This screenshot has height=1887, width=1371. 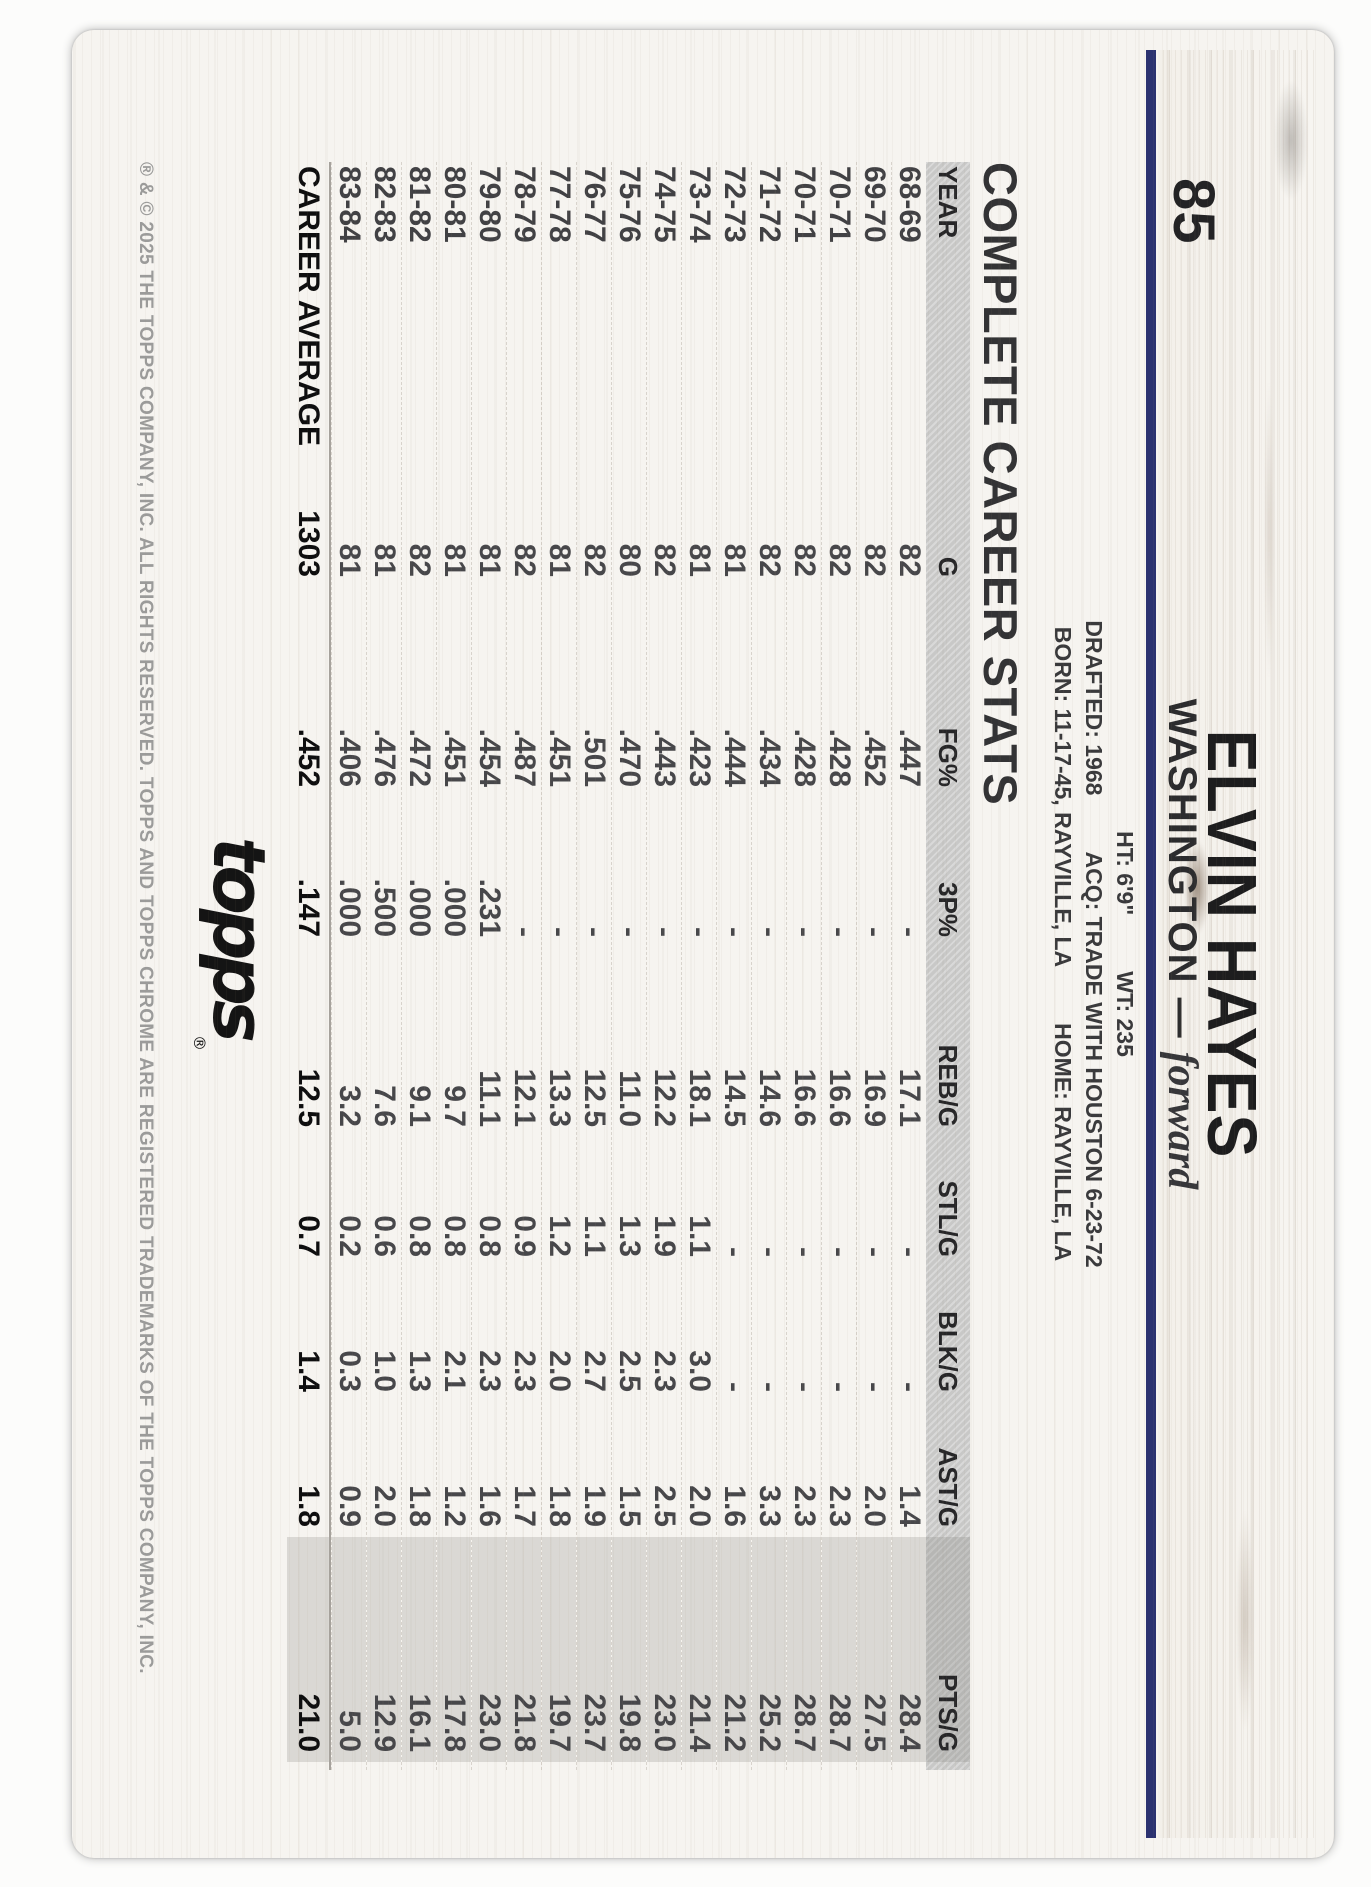 What do you see at coordinates (384, 204) in the screenshot?
I see `stat-cell: 82-83` at bounding box center [384, 204].